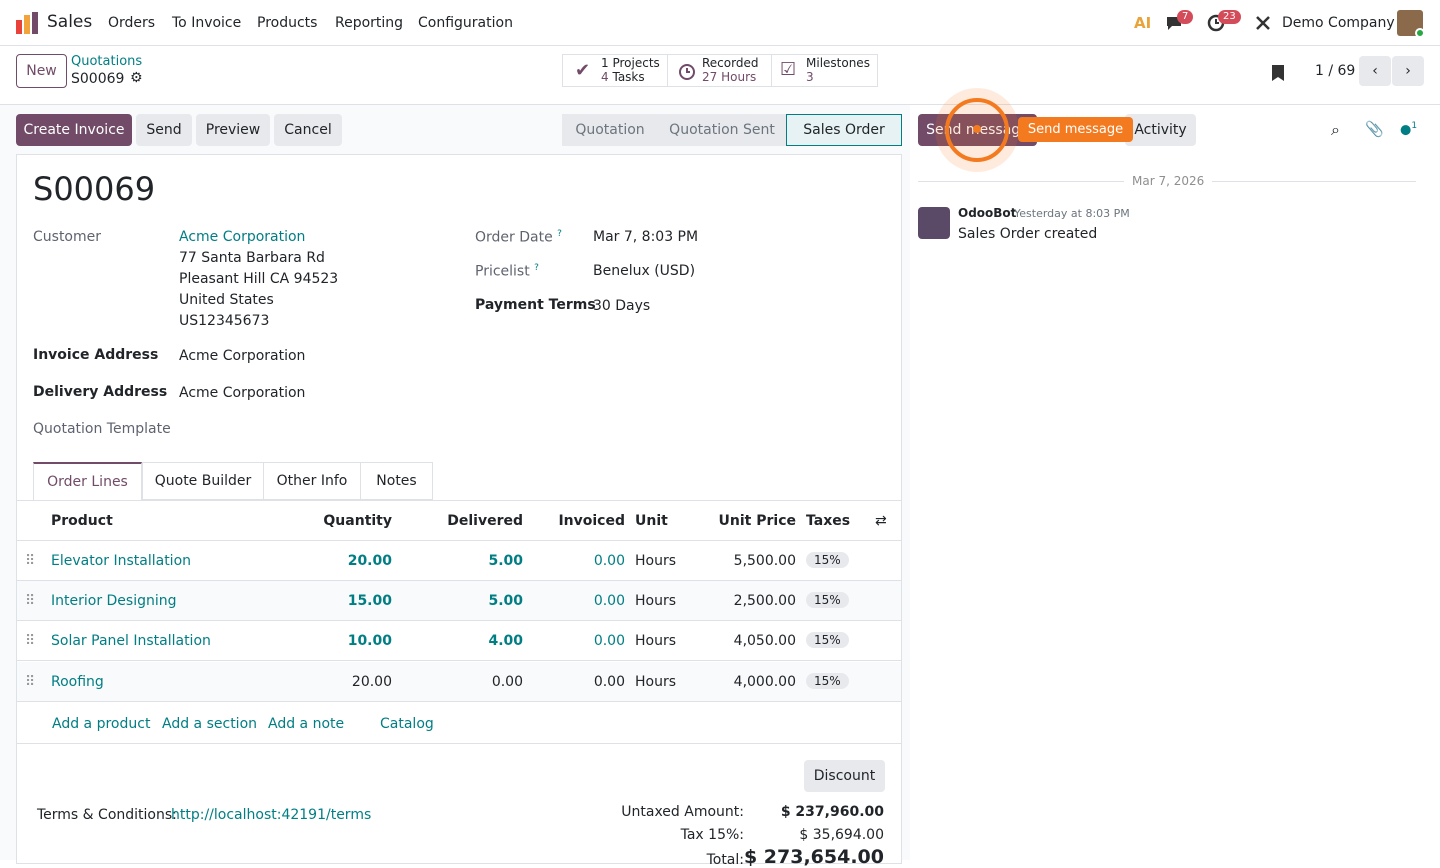 The height and width of the screenshot is (868, 1440). What do you see at coordinates (1143, 23) in the screenshot?
I see `ai-icon: AI` at bounding box center [1143, 23].